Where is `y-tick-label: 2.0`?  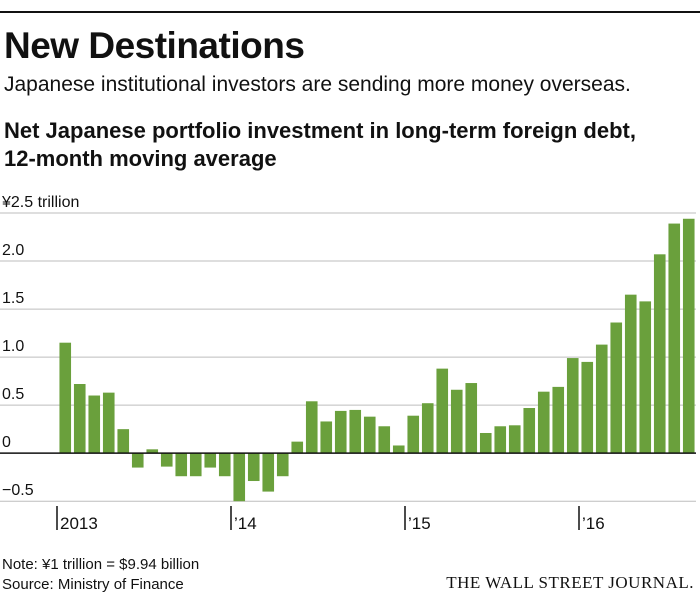 y-tick-label: 2.0 is located at coordinates (13, 250).